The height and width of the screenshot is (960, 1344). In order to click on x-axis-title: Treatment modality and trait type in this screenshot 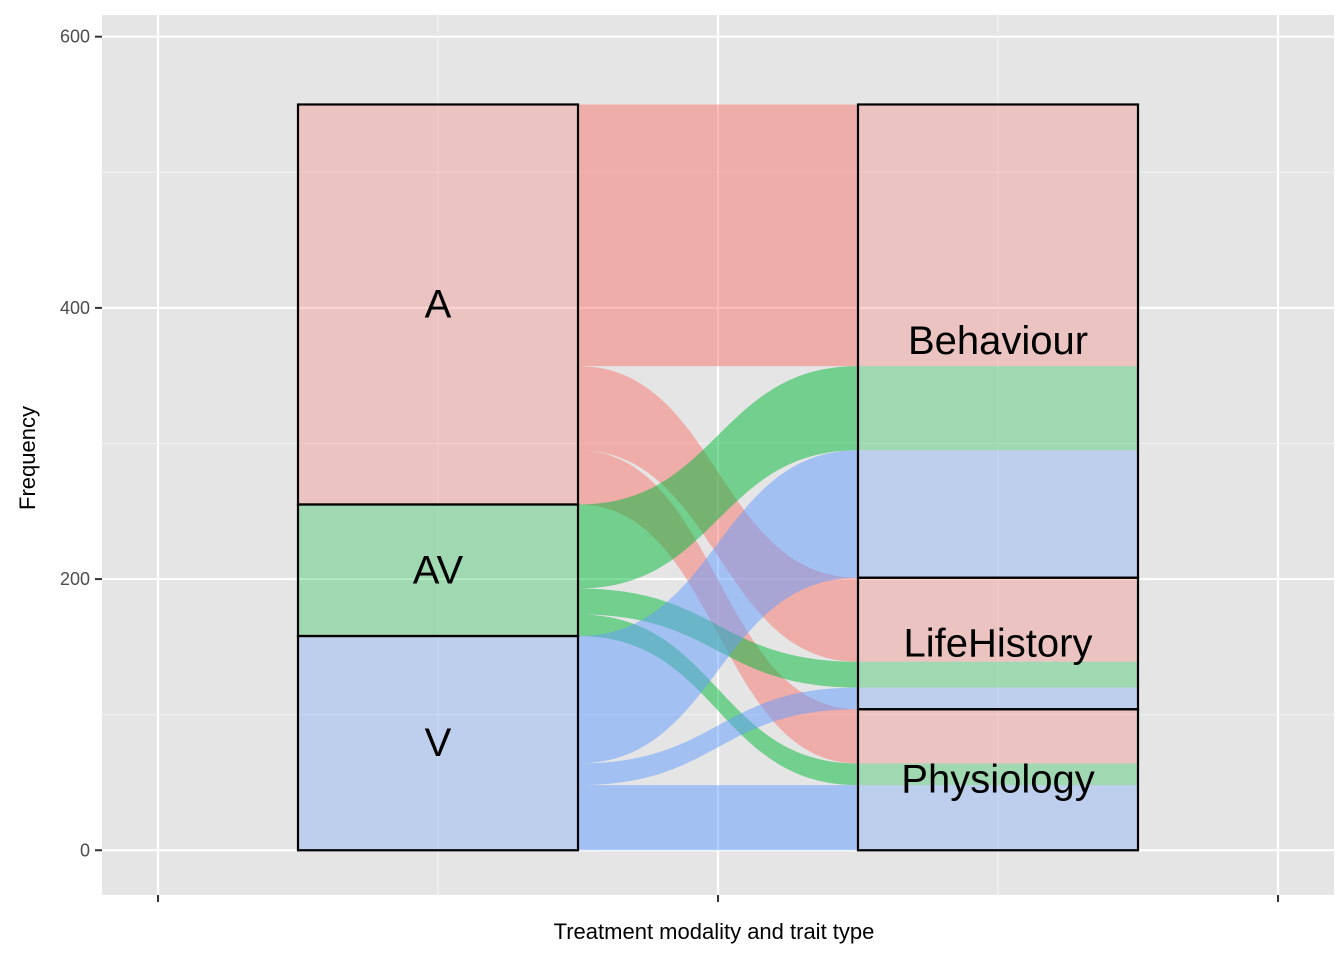, I will do `click(714, 931)`.